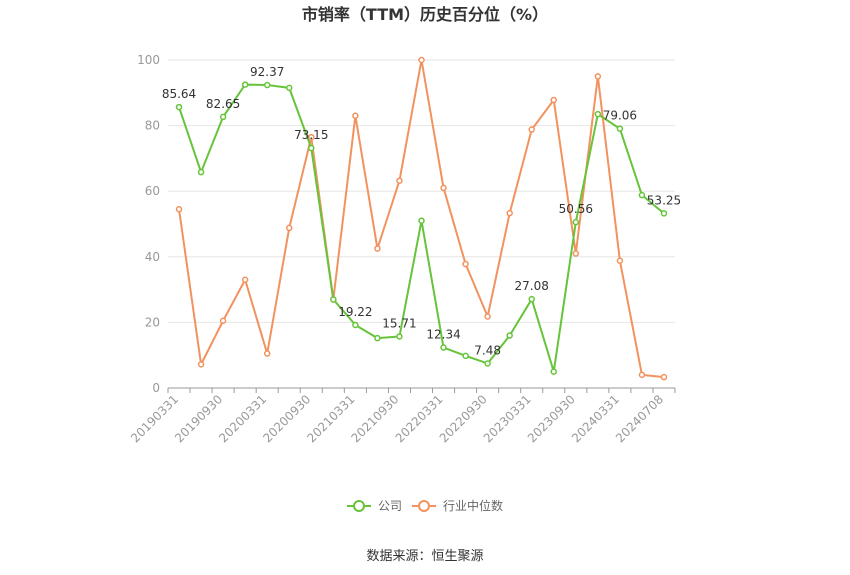  What do you see at coordinates (152, 126) in the screenshot?
I see `y-tick-label: 80` at bounding box center [152, 126].